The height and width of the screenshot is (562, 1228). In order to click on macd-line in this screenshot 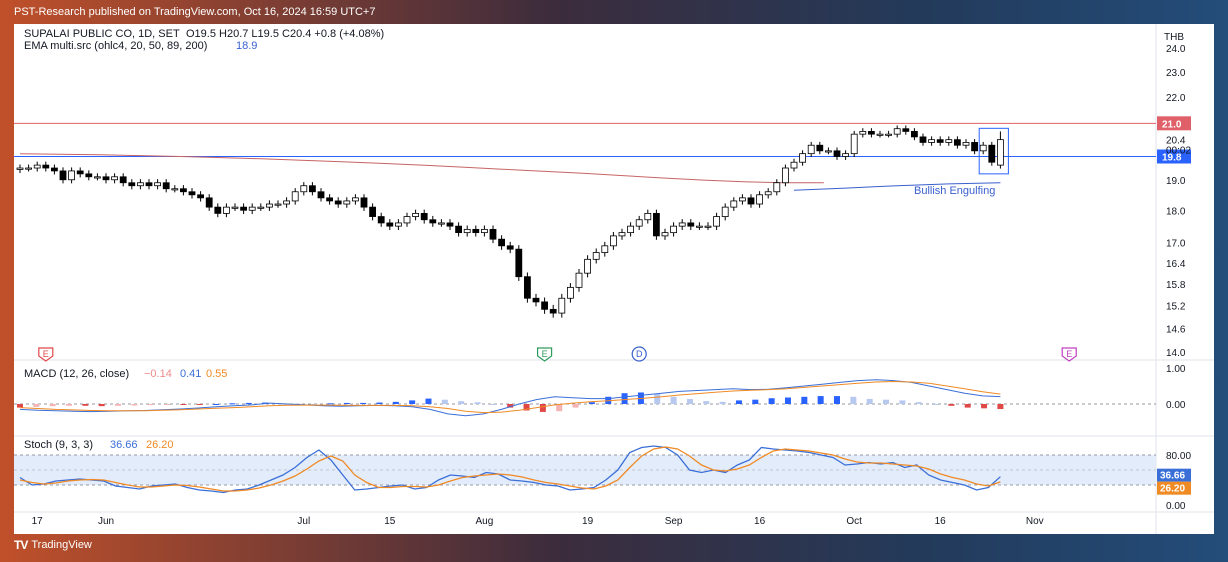, I will do `click(510, 398)`.